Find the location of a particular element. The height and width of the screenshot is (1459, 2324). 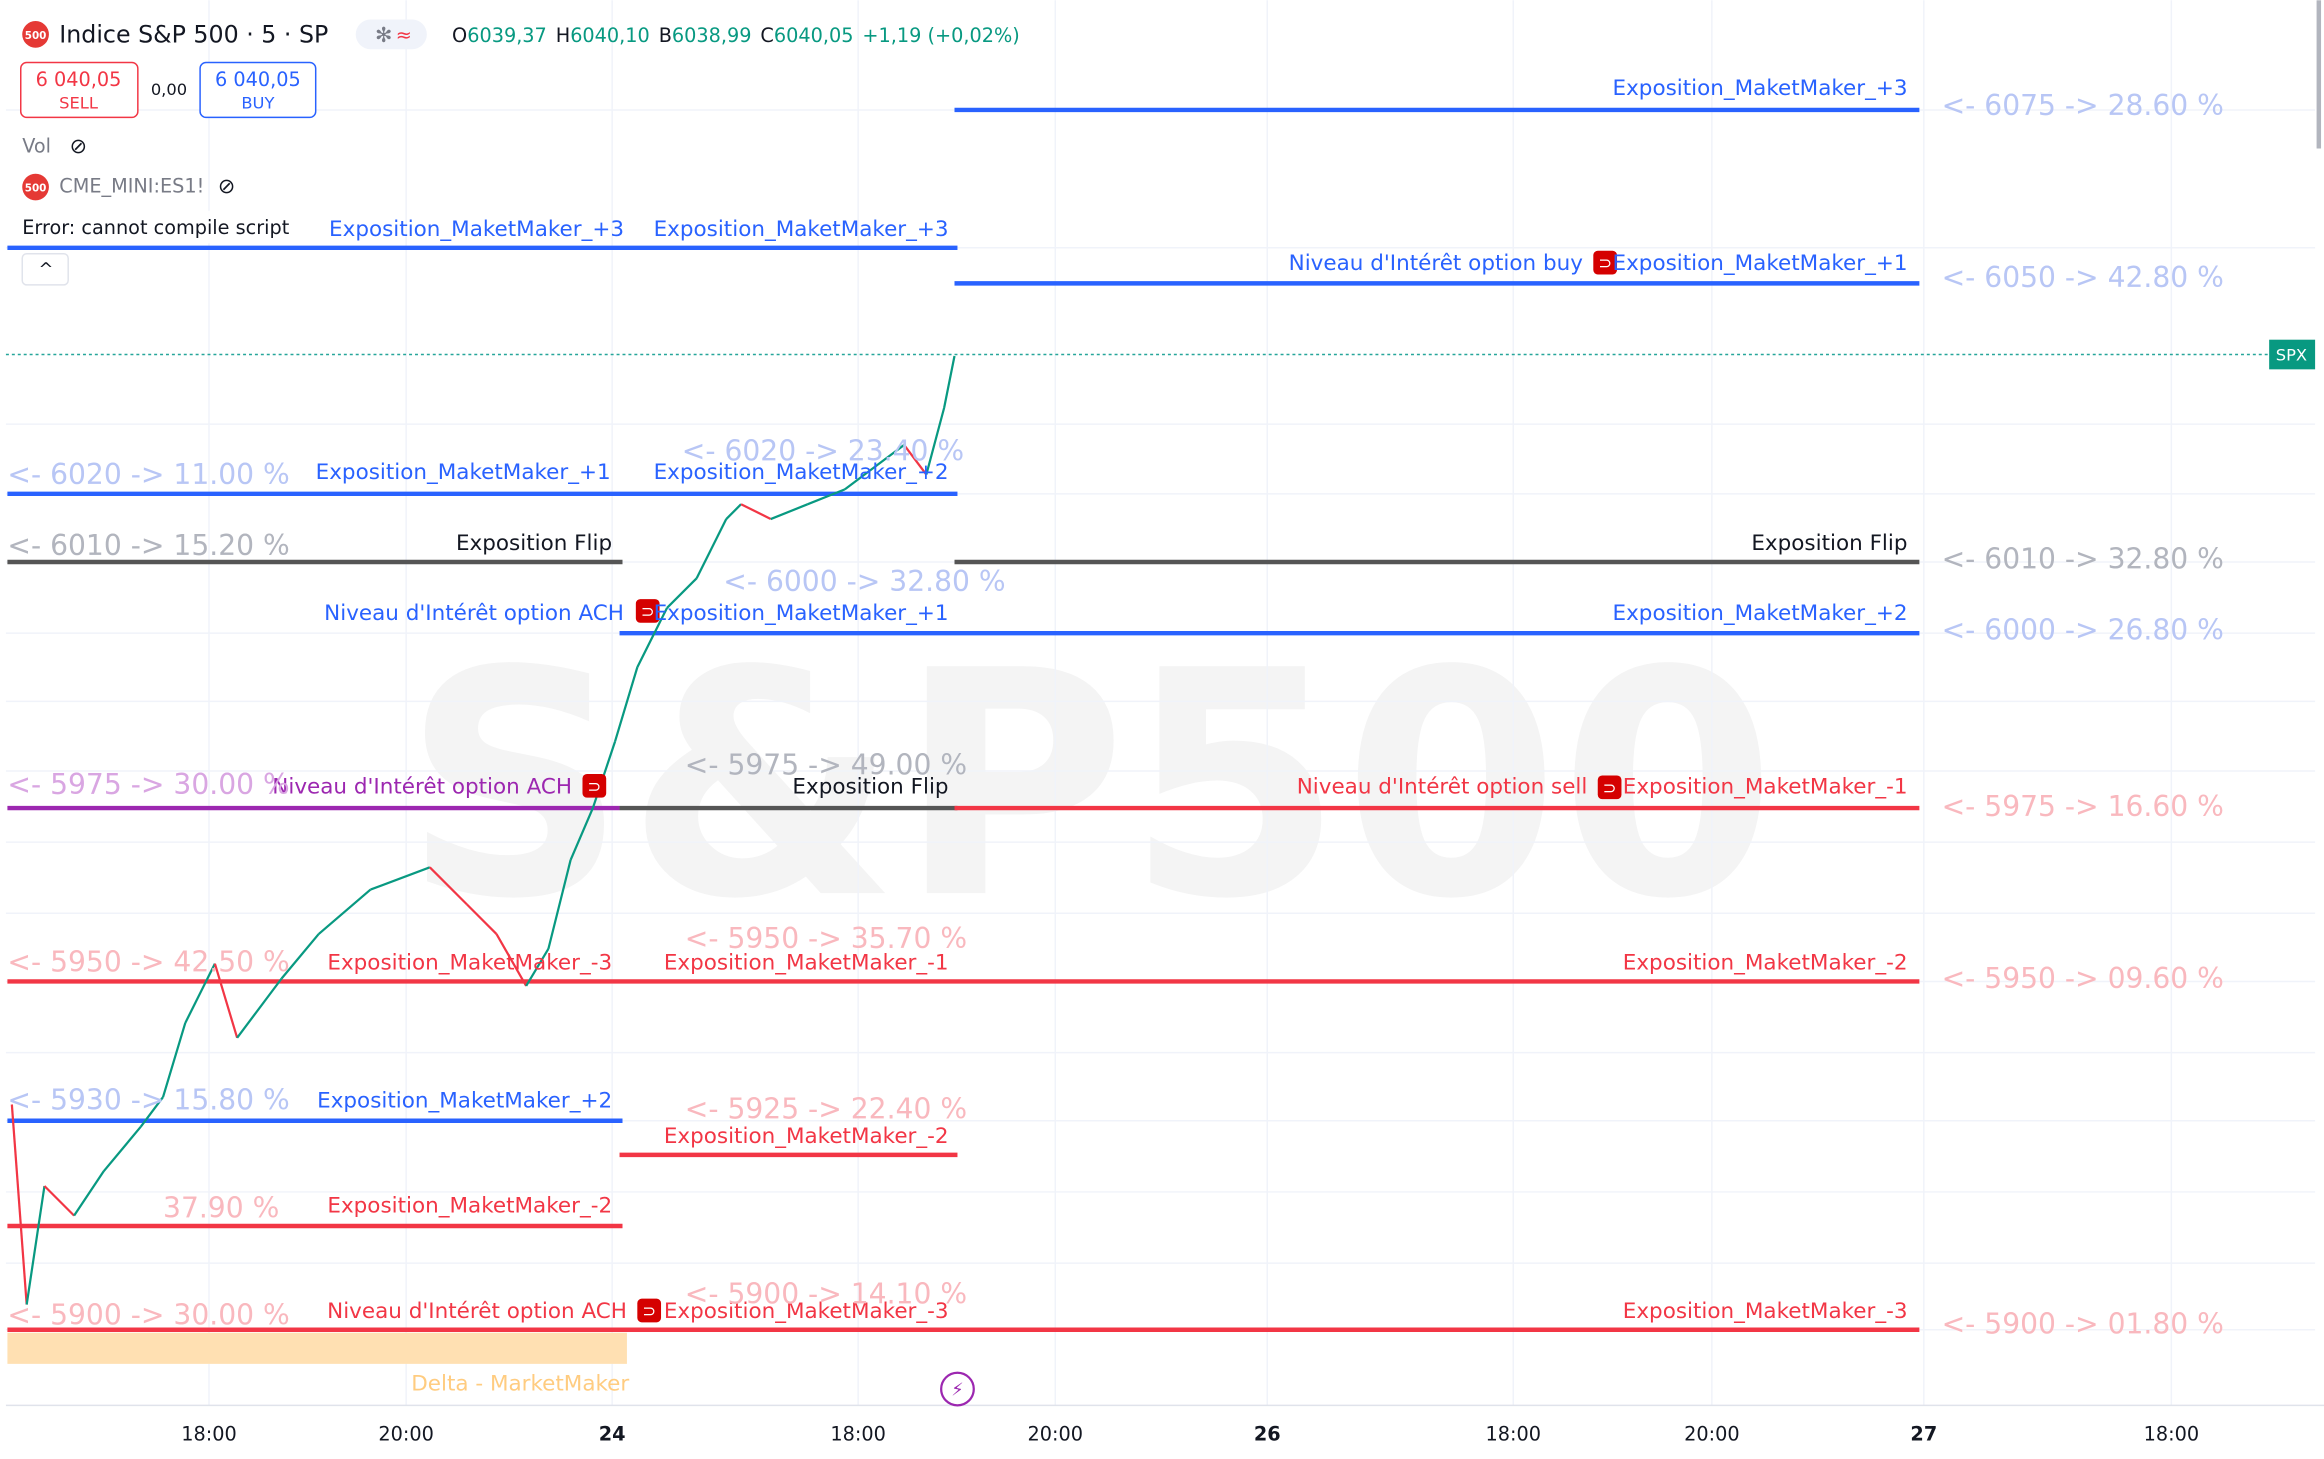

level-stat: <- 5925 -> 22.40 % is located at coordinates (826, 1108).